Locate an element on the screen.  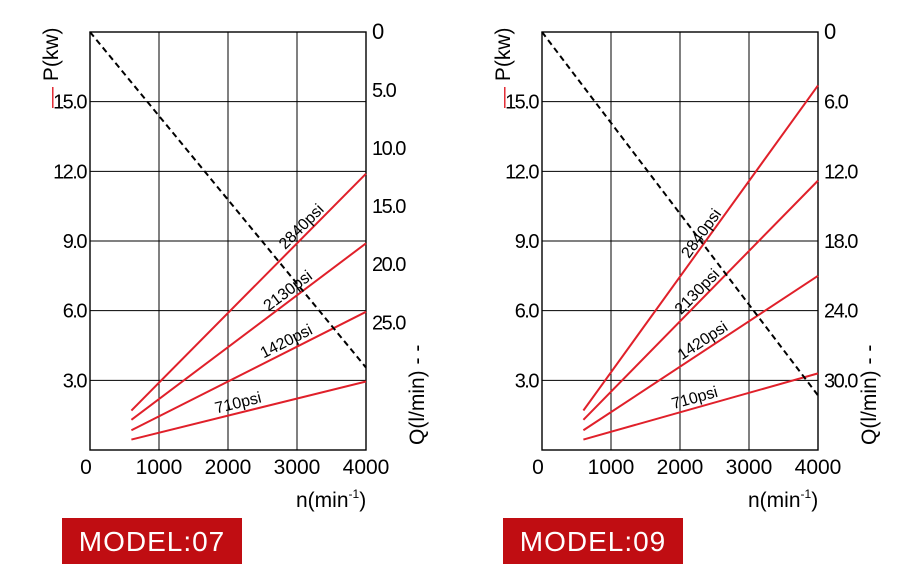
q-axis-tick-label: 12.0 is located at coordinates (841, 172).